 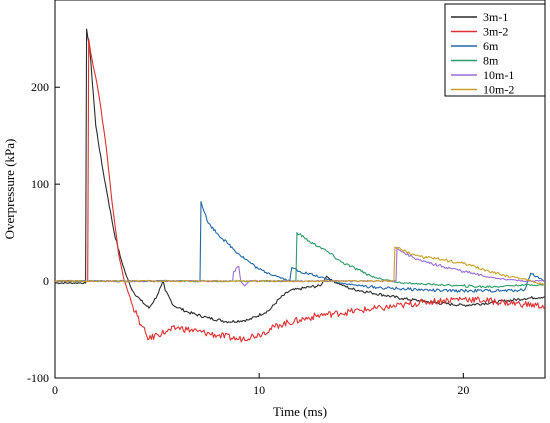 What do you see at coordinates (300, 411) in the screenshot?
I see `x-axis-label: Time (ms)` at bounding box center [300, 411].